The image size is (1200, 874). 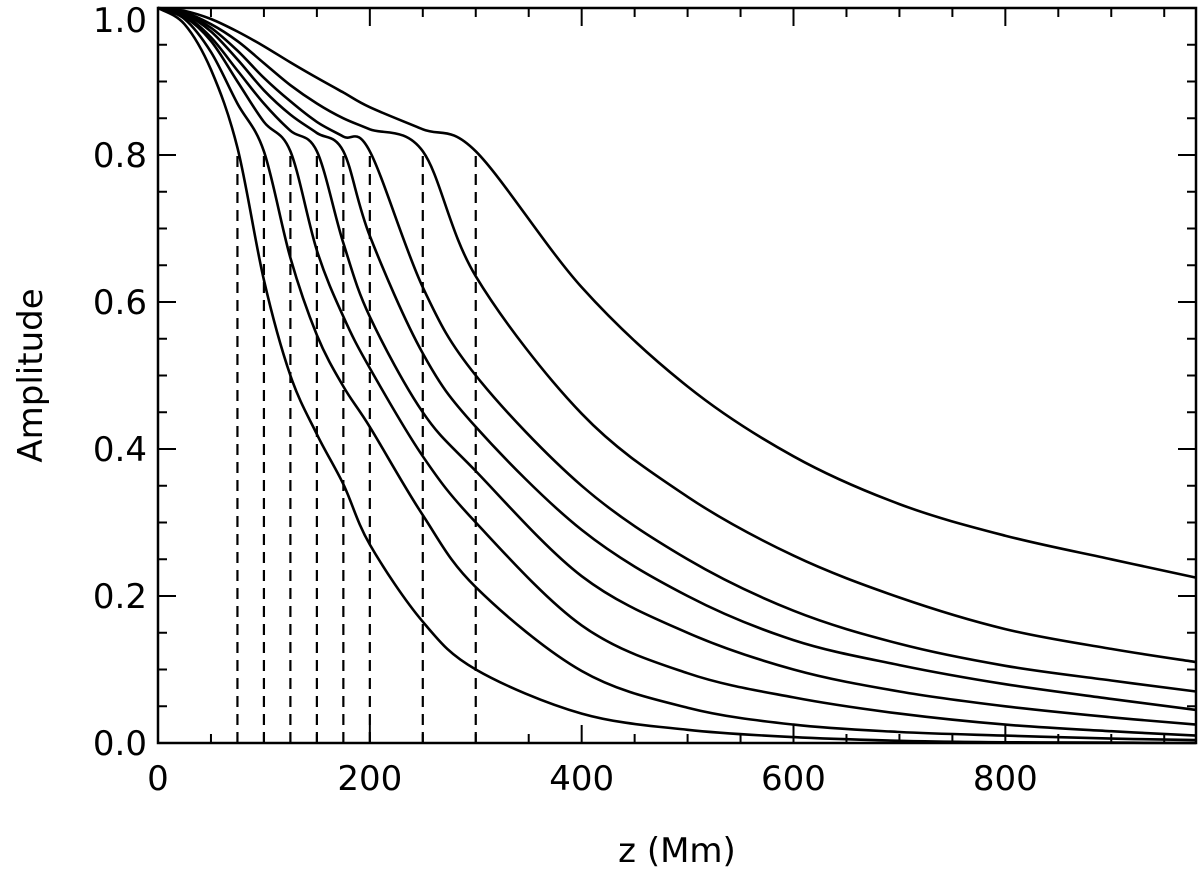 I want to click on x-tick-label: 400, so click(x=581, y=779).